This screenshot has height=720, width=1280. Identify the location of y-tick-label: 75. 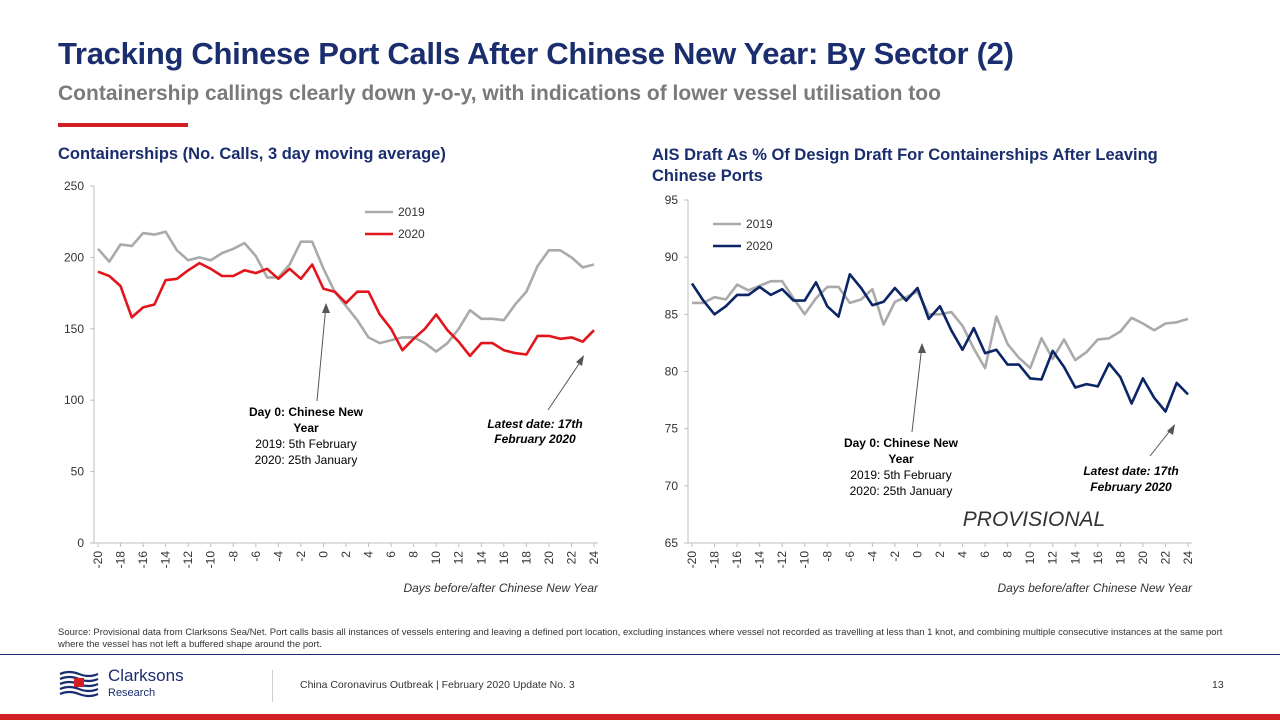
(672, 429).